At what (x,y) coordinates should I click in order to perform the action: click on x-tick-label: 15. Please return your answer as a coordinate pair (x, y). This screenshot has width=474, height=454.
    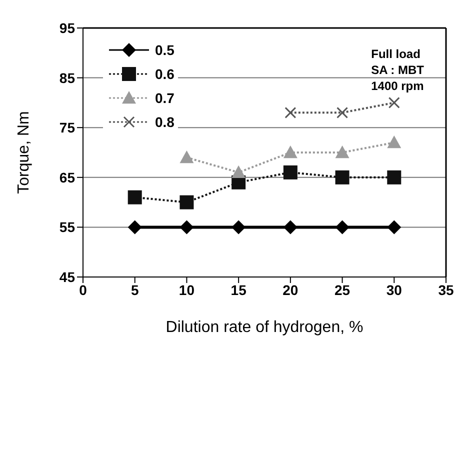
    Looking at the image, I should click on (238, 290).